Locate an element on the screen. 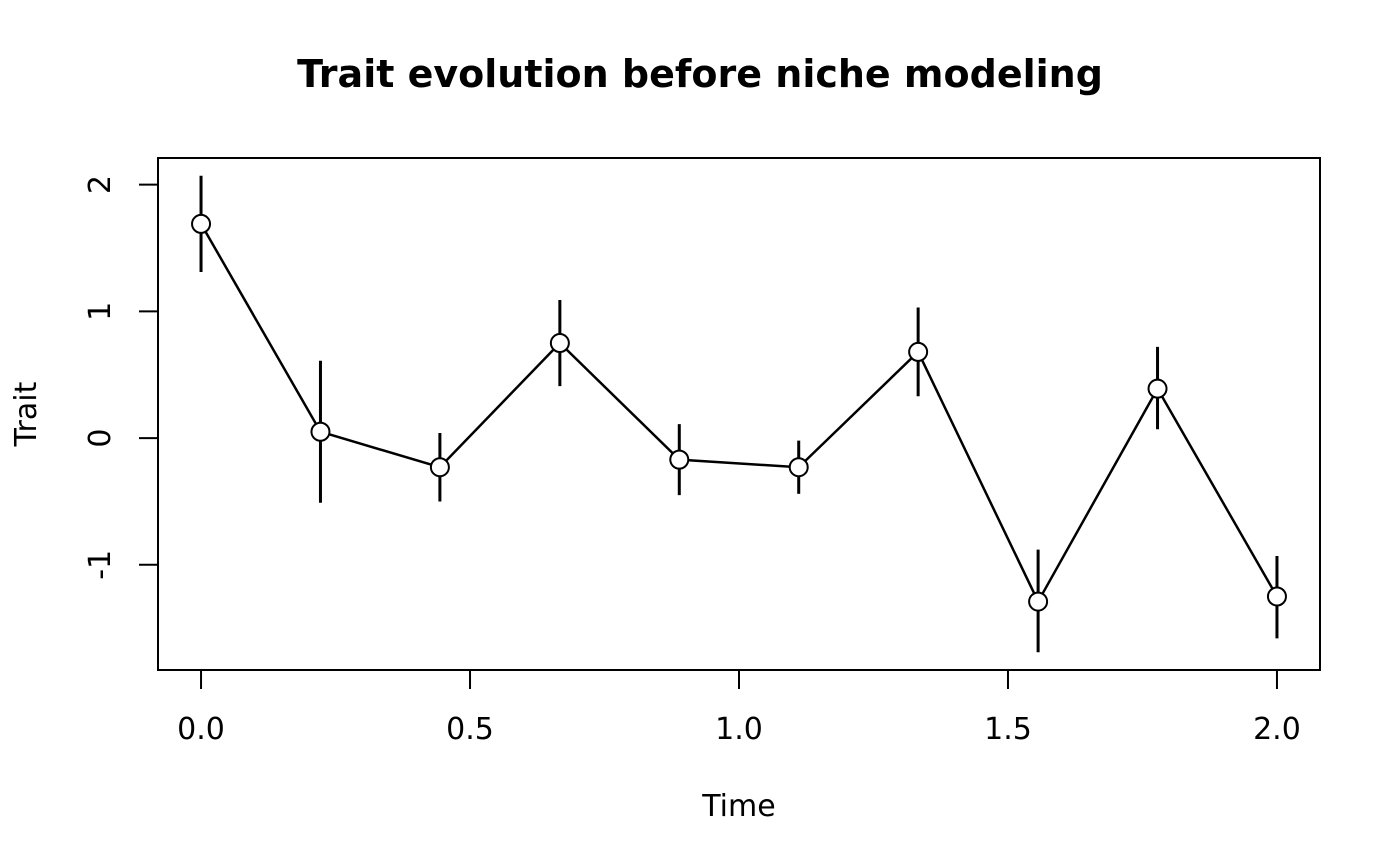 The height and width of the screenshot is (866, 1400). y-tick-label: 2 is located at coordinates (100, 184).